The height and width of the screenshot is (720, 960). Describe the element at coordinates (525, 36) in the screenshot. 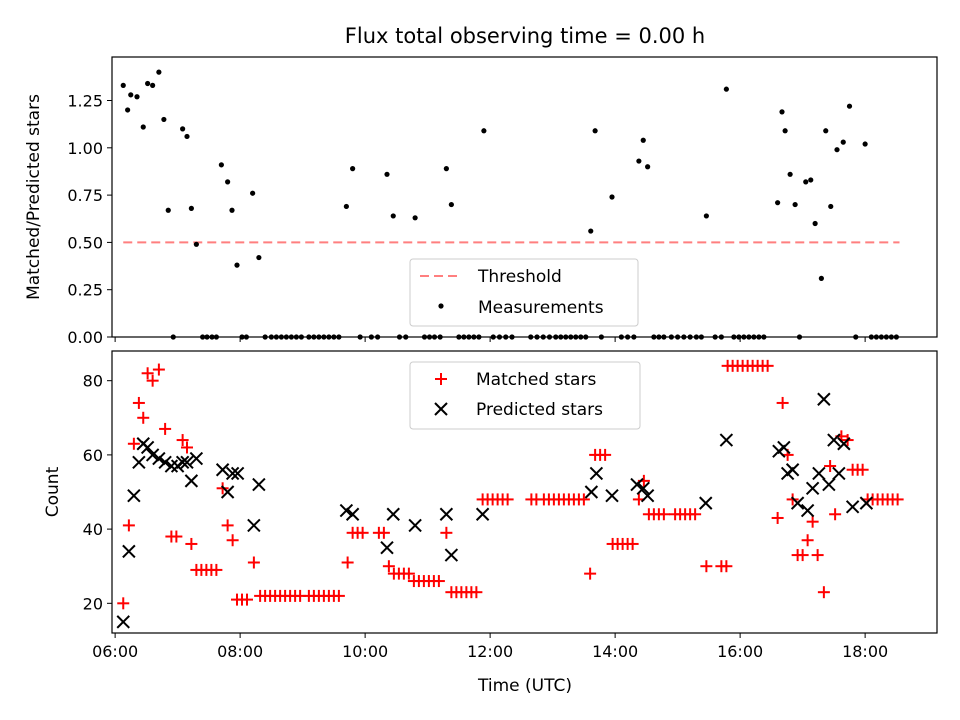

I see `chart-title: Flux total observing time = 0.00 h` at that location.